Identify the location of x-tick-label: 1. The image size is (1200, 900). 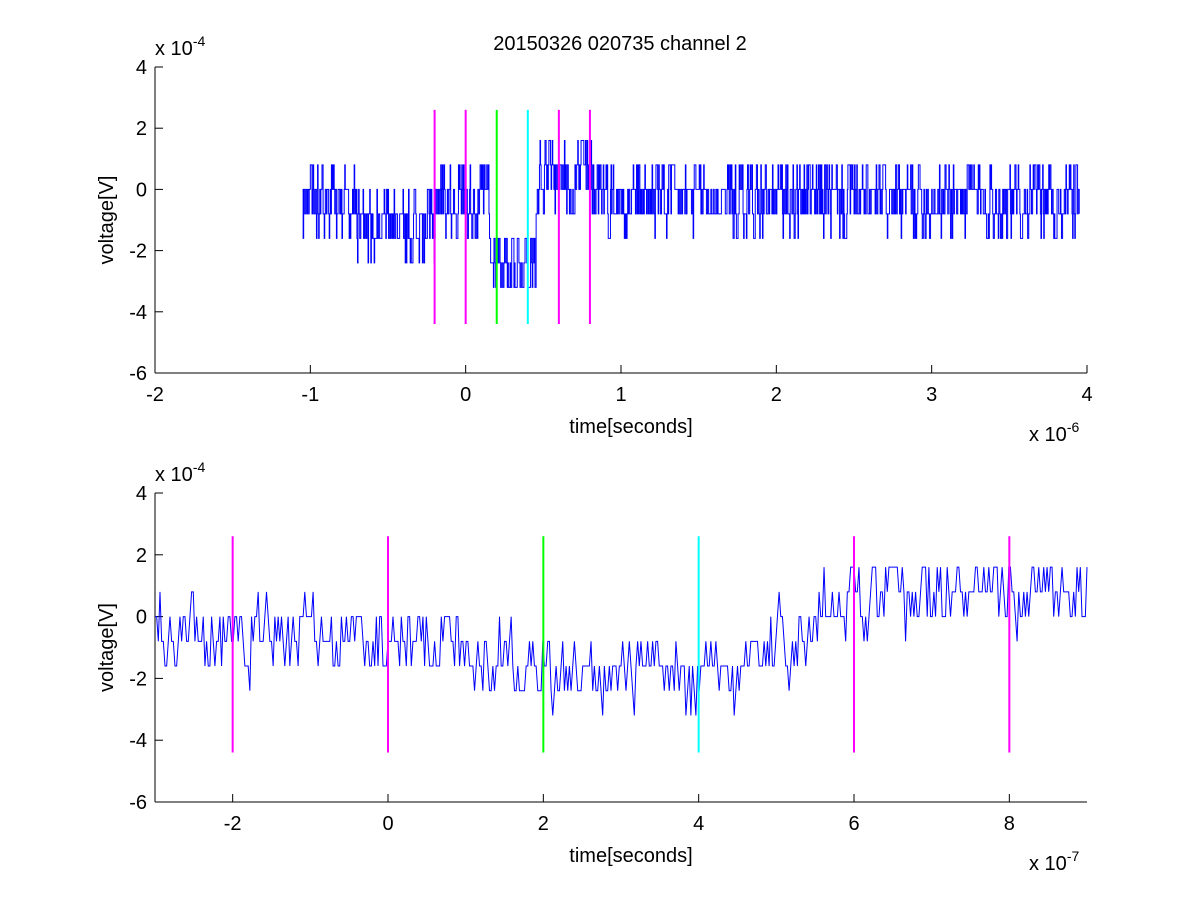
(620, 395).